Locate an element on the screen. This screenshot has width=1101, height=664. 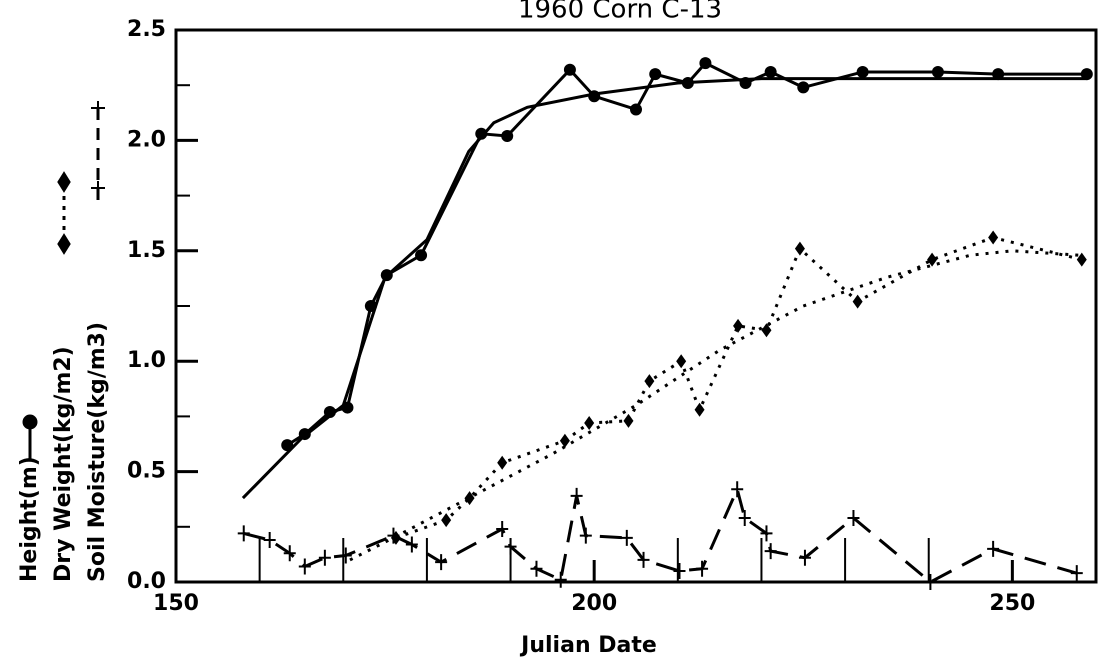
x-tick-label: 250 is located at coordinates (1012, 603).